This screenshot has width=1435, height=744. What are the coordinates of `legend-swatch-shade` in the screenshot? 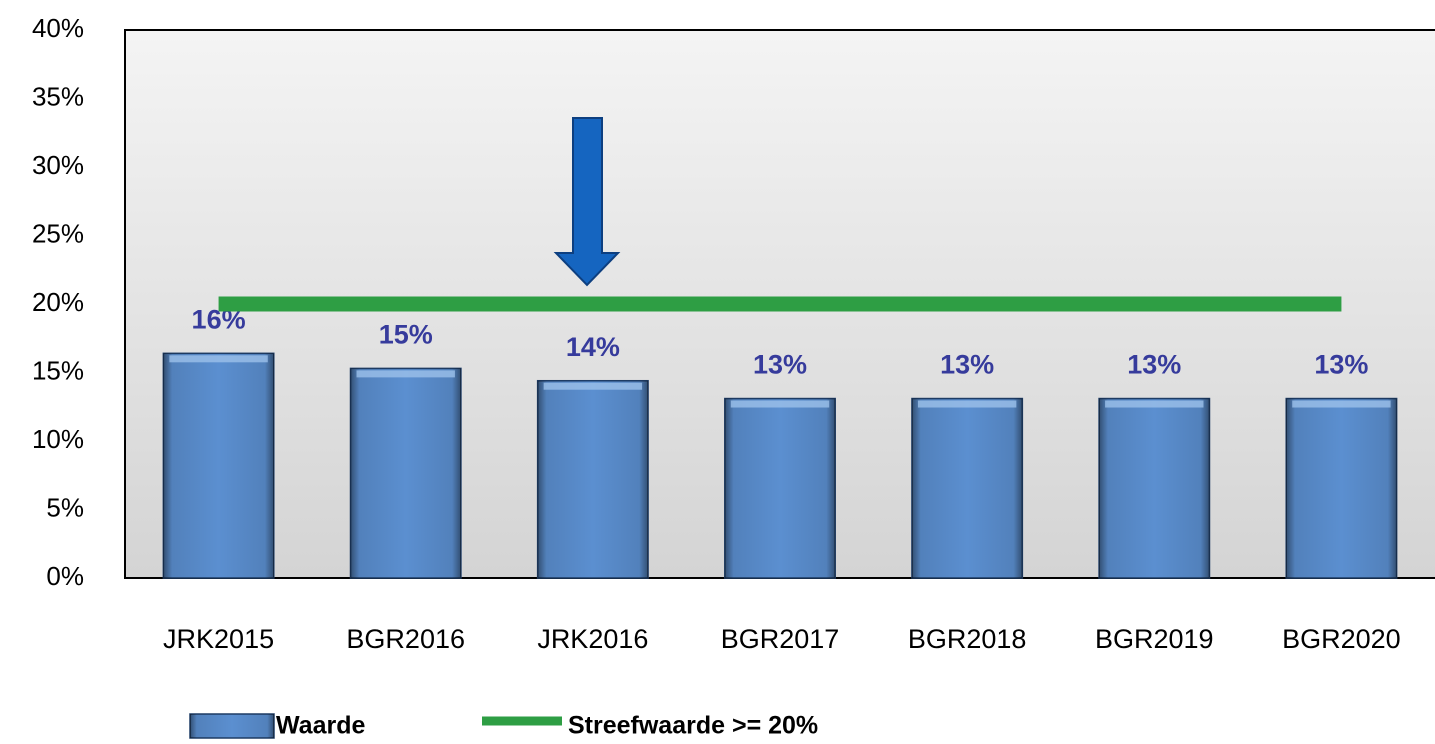 It's located at (232, 726).